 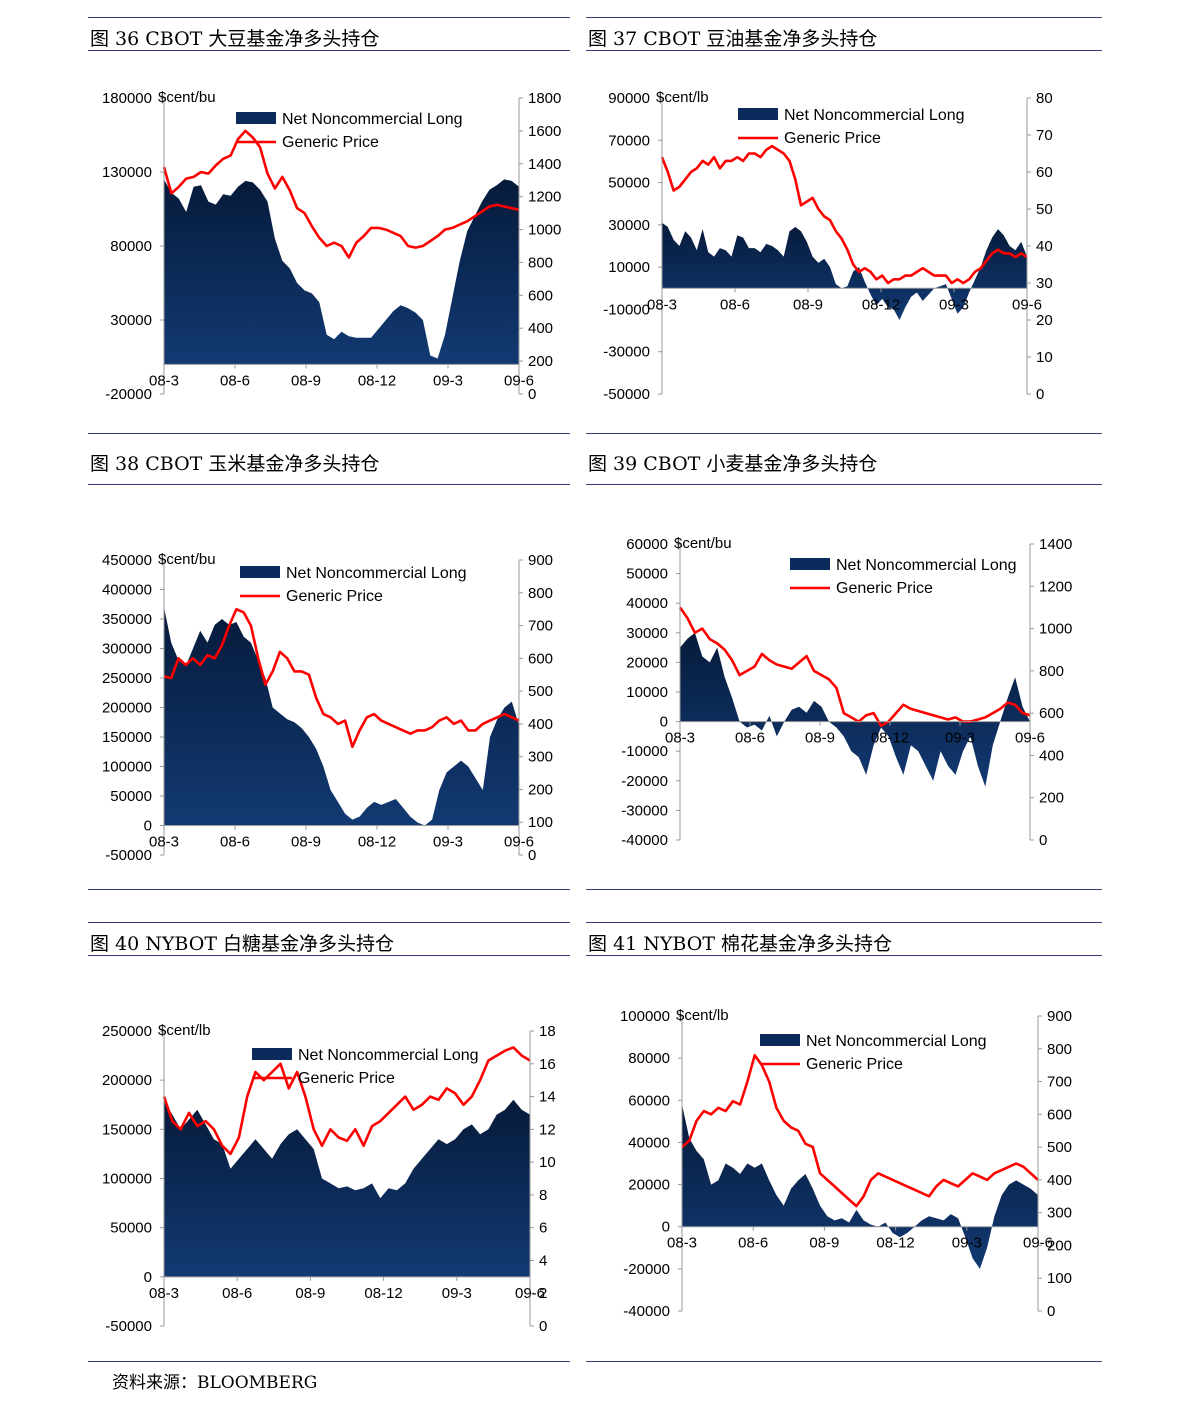 I want to click on c38-x-tick-label-5: 09-6, so click(x=519, y=842).